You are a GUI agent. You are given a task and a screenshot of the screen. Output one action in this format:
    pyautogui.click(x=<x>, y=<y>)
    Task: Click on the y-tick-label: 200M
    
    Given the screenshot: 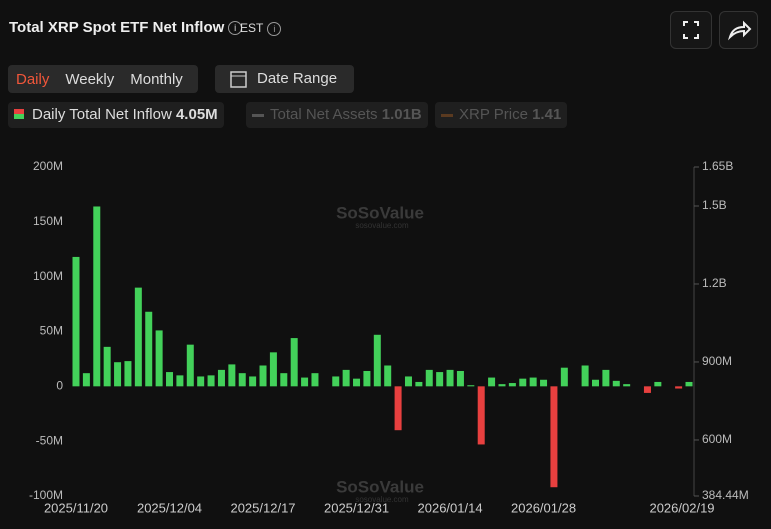 What is the action you would take?
    pyautogui.click(x=48, y=166)
    